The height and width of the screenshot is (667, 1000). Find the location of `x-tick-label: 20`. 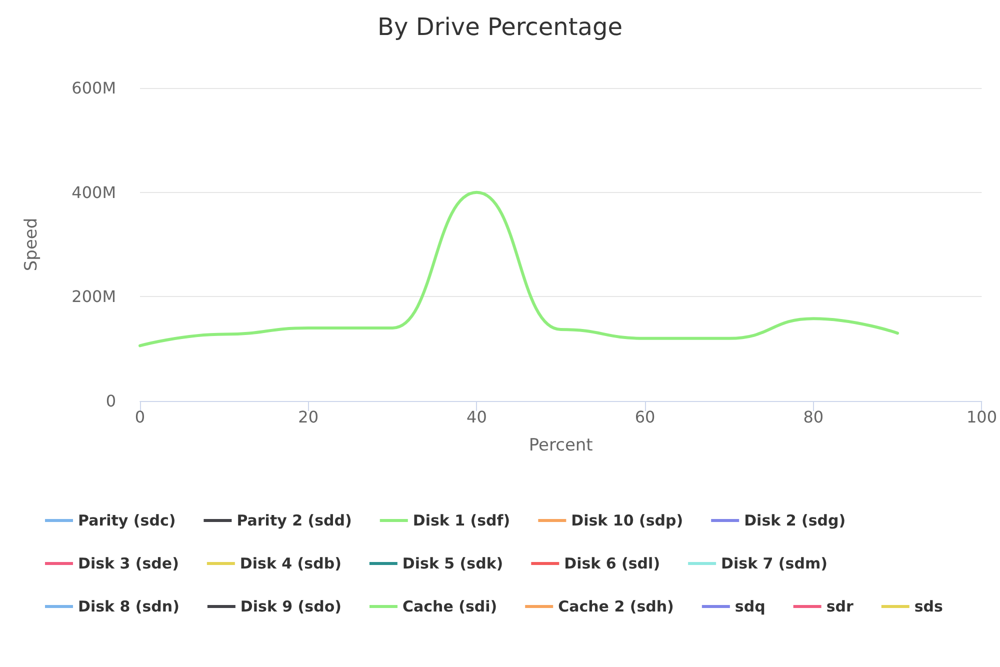

x-tick-label: 20 is located at coordinates (308, 417).